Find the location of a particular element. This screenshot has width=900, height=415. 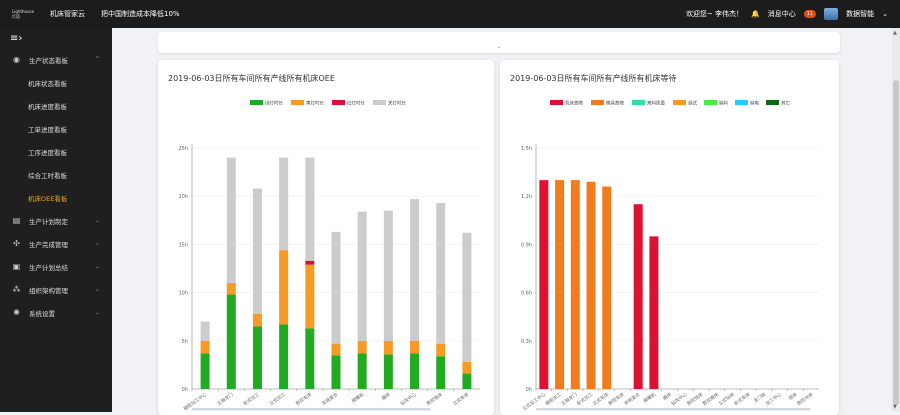

sidebar-item-status-board: ◉ 生产状态看板 ^ is located at coordinates (56, 59).